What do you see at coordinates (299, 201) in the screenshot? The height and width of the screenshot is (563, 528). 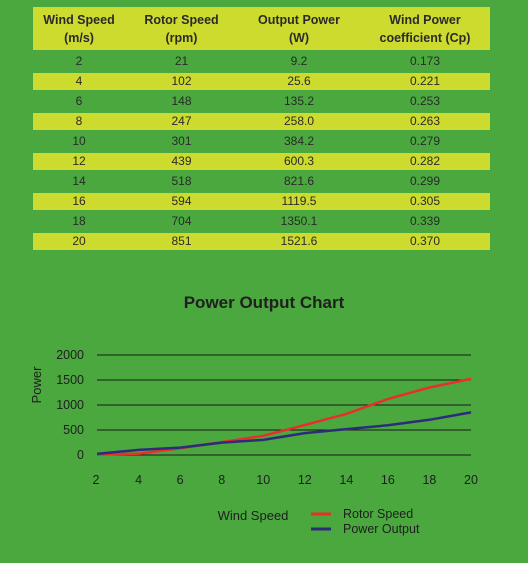 I see `table-cell: 1119.5` at bounding box center [299, 201].